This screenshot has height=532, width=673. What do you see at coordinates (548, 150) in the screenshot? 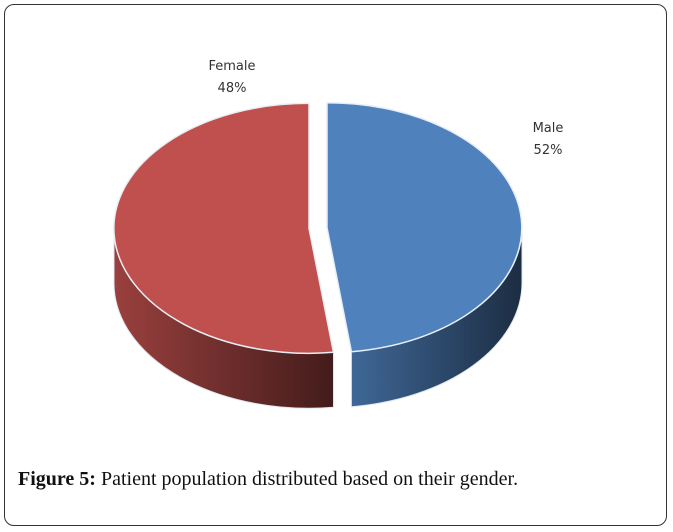
I see `data-label-value: 52%` at bounding box center [548, 150].